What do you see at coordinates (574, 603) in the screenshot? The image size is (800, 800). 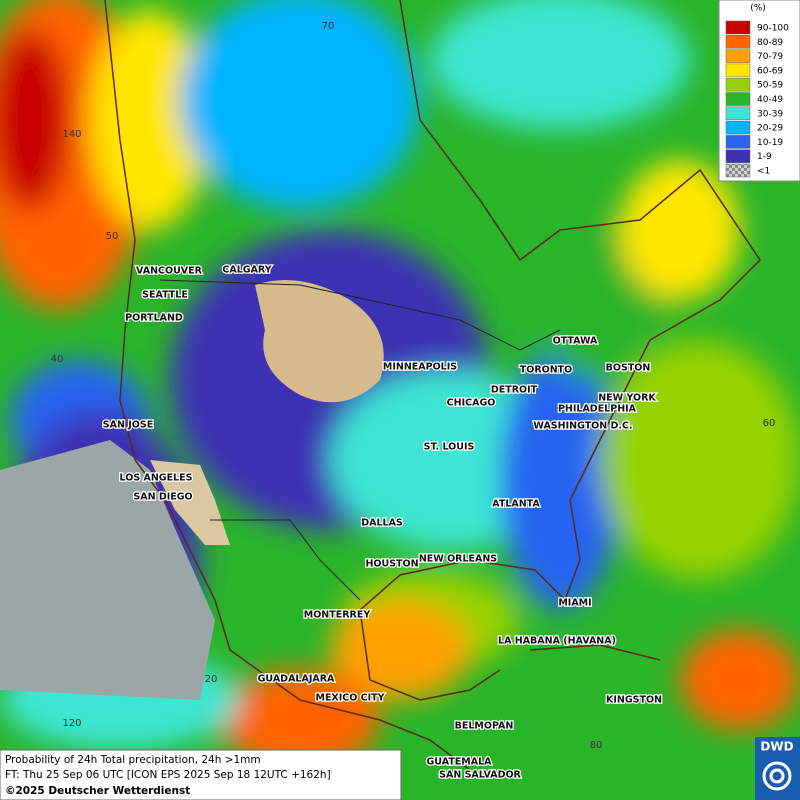 I see `city-label: MIAMI` at bounding box center [574, 603].